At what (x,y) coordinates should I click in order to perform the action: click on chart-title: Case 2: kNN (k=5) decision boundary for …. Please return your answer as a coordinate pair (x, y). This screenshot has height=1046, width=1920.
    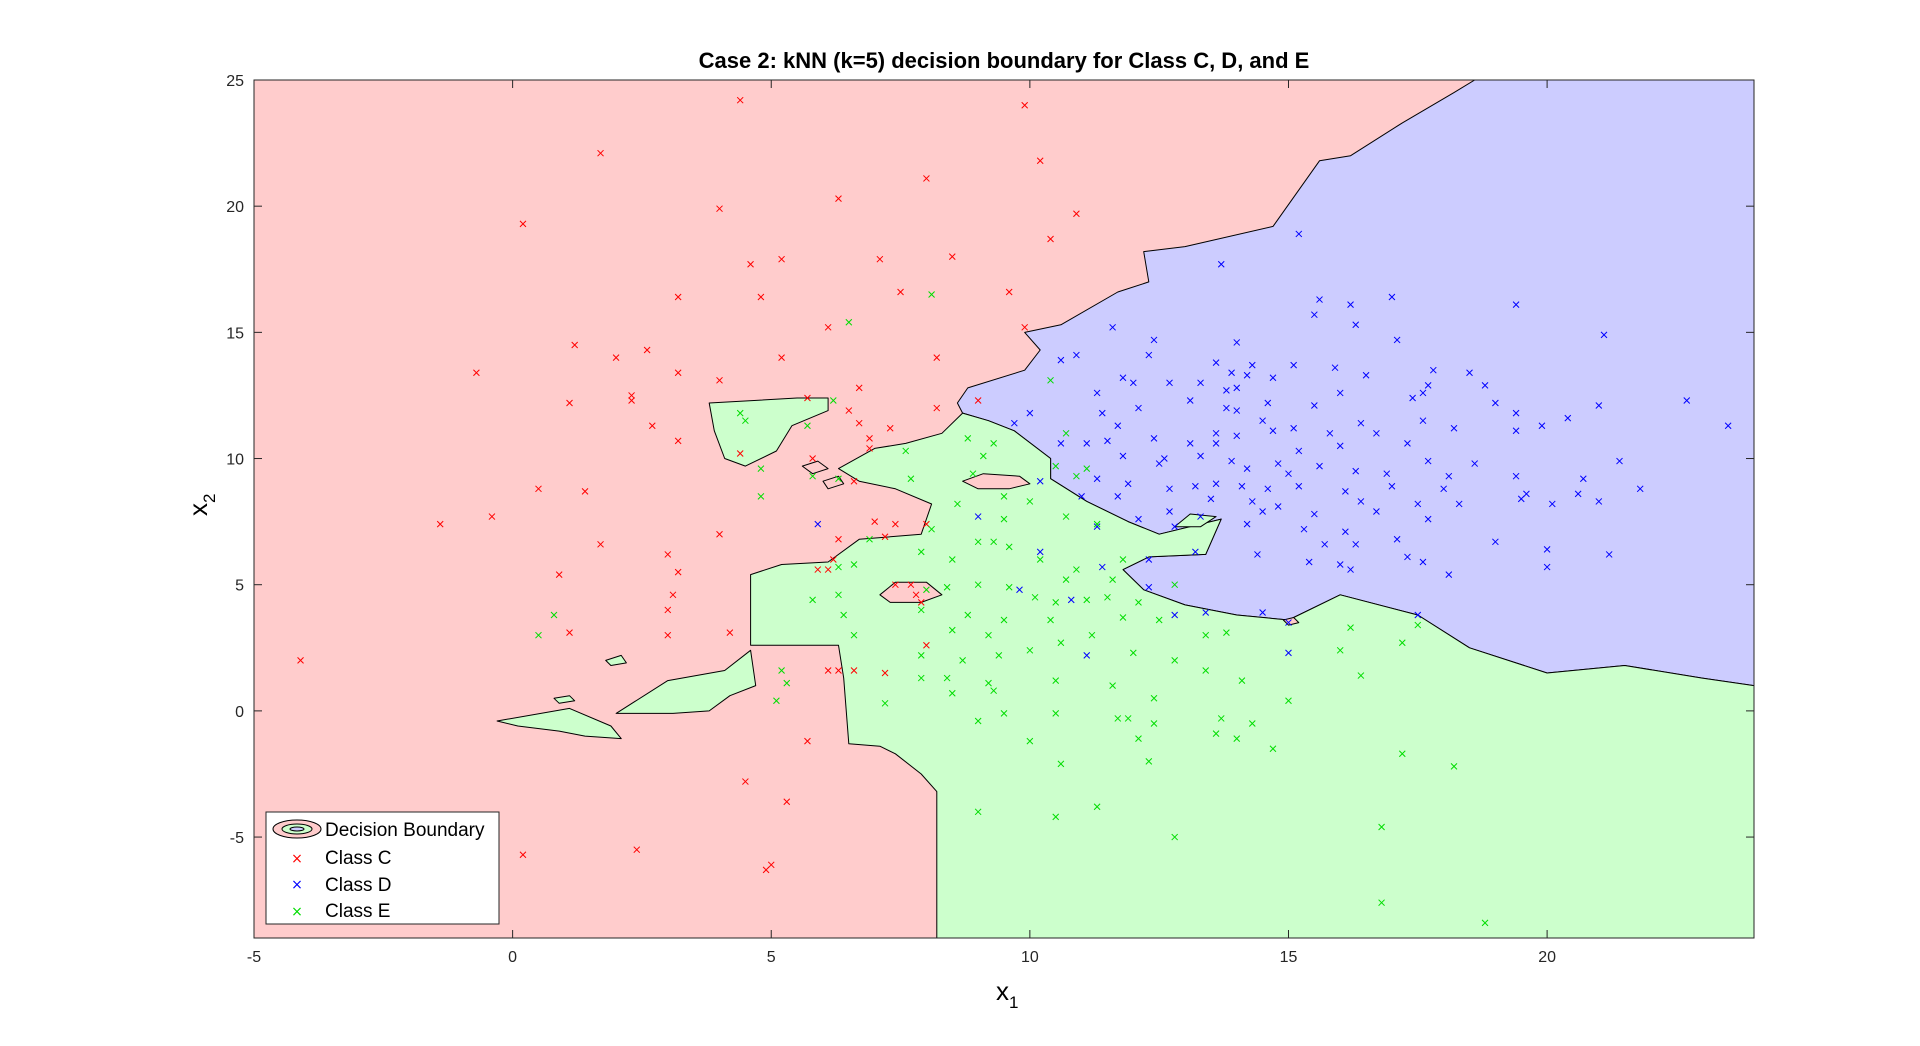
    Looking at the image, I should click on (1004, 60).